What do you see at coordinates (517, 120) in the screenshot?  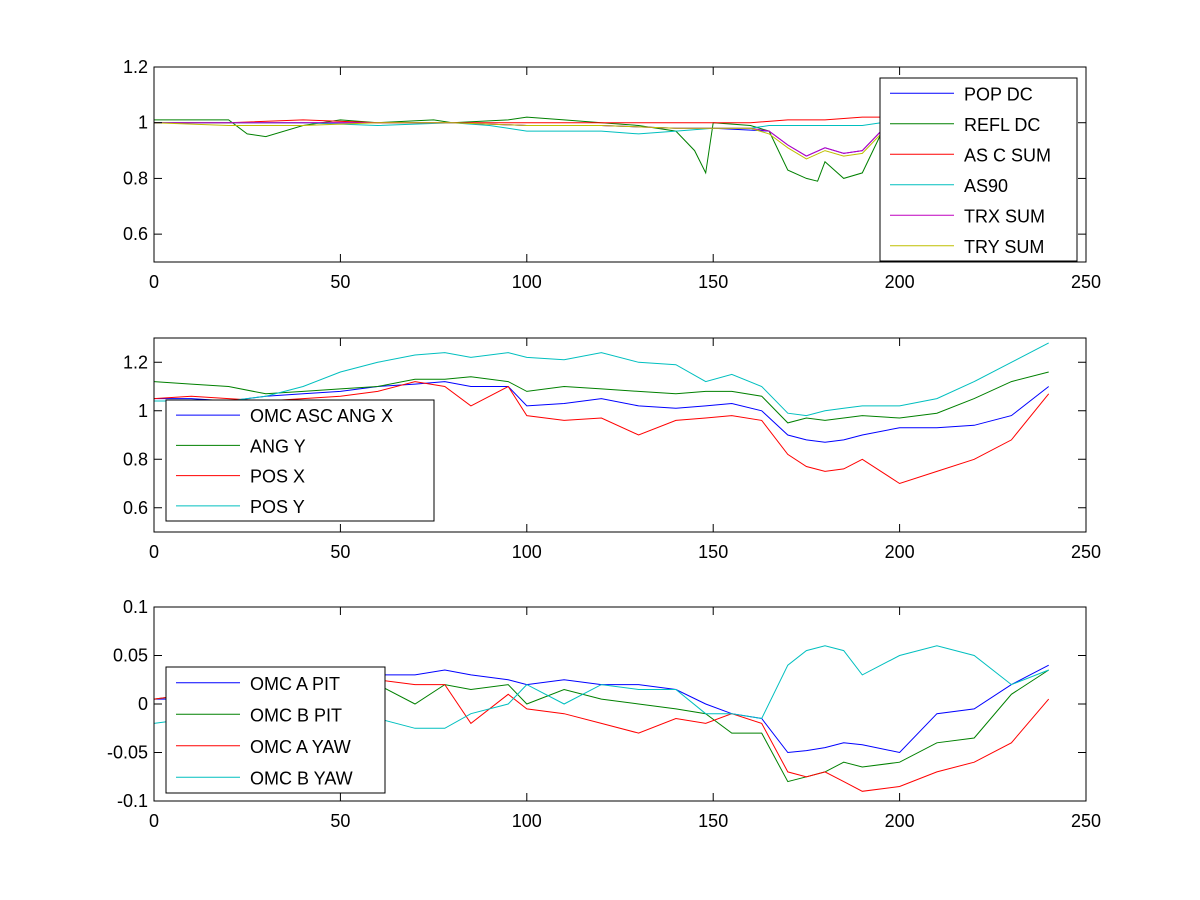 I see `series-line-as-c-sum` at bounding box center [517, 120].